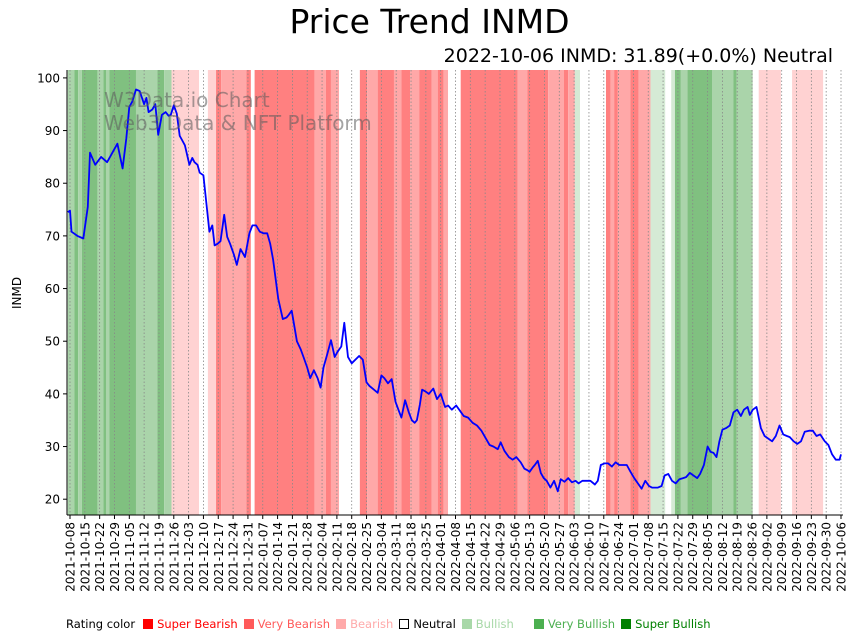  I want to click on x-tick-label: 2022-06-03, so click(575, 557).